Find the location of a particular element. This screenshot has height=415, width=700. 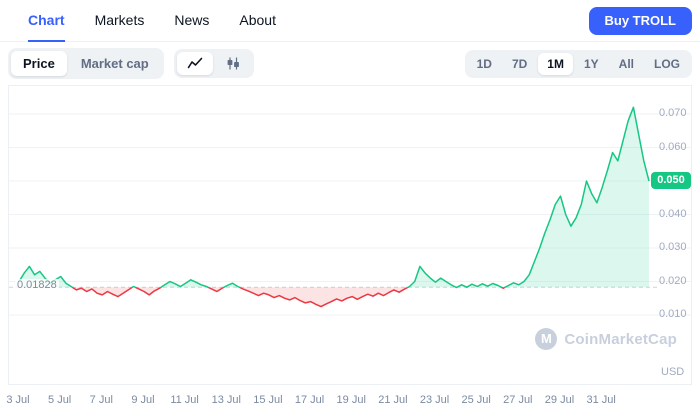

range-button-1m: 1M is located at coordinates (555, 63).